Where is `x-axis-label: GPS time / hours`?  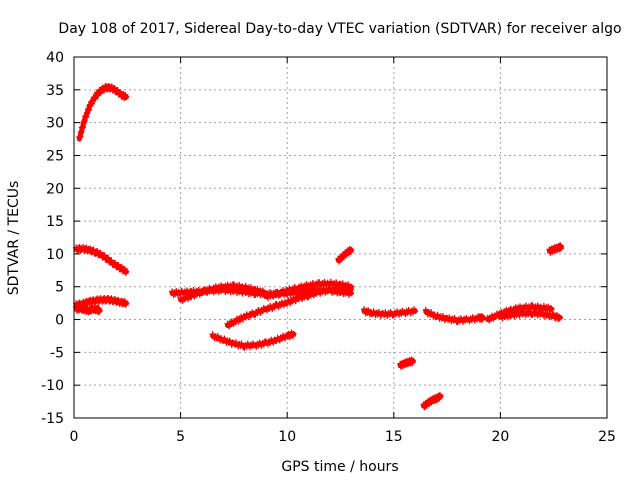 x-axis-label: GPS time / hours is located at coordinates (339, 467).